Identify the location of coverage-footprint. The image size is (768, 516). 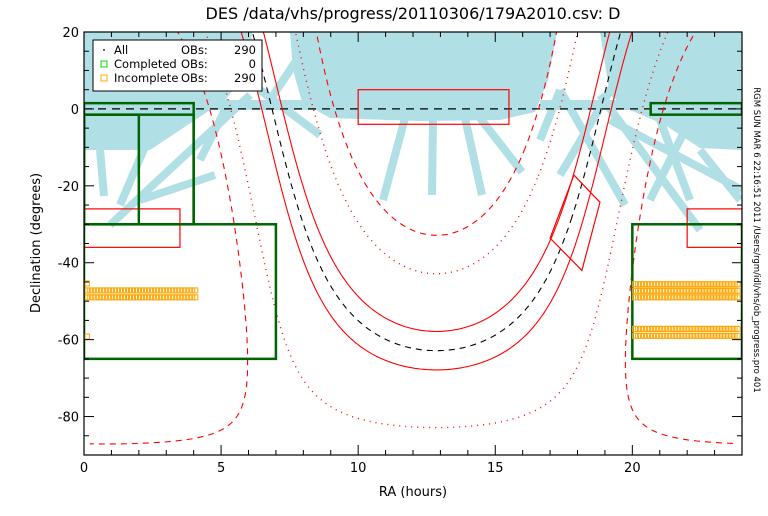
(423, 76).